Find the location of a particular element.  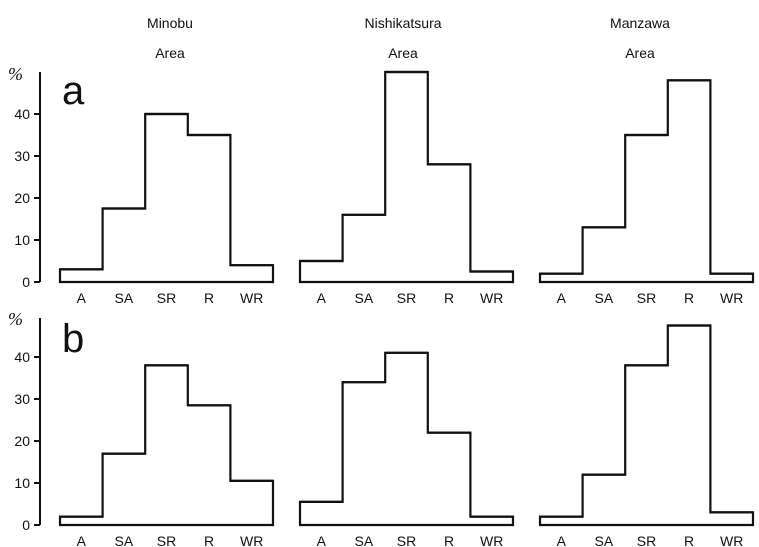

x-tick-label-b-minobu-a: A is located at coordinates (82, 540).